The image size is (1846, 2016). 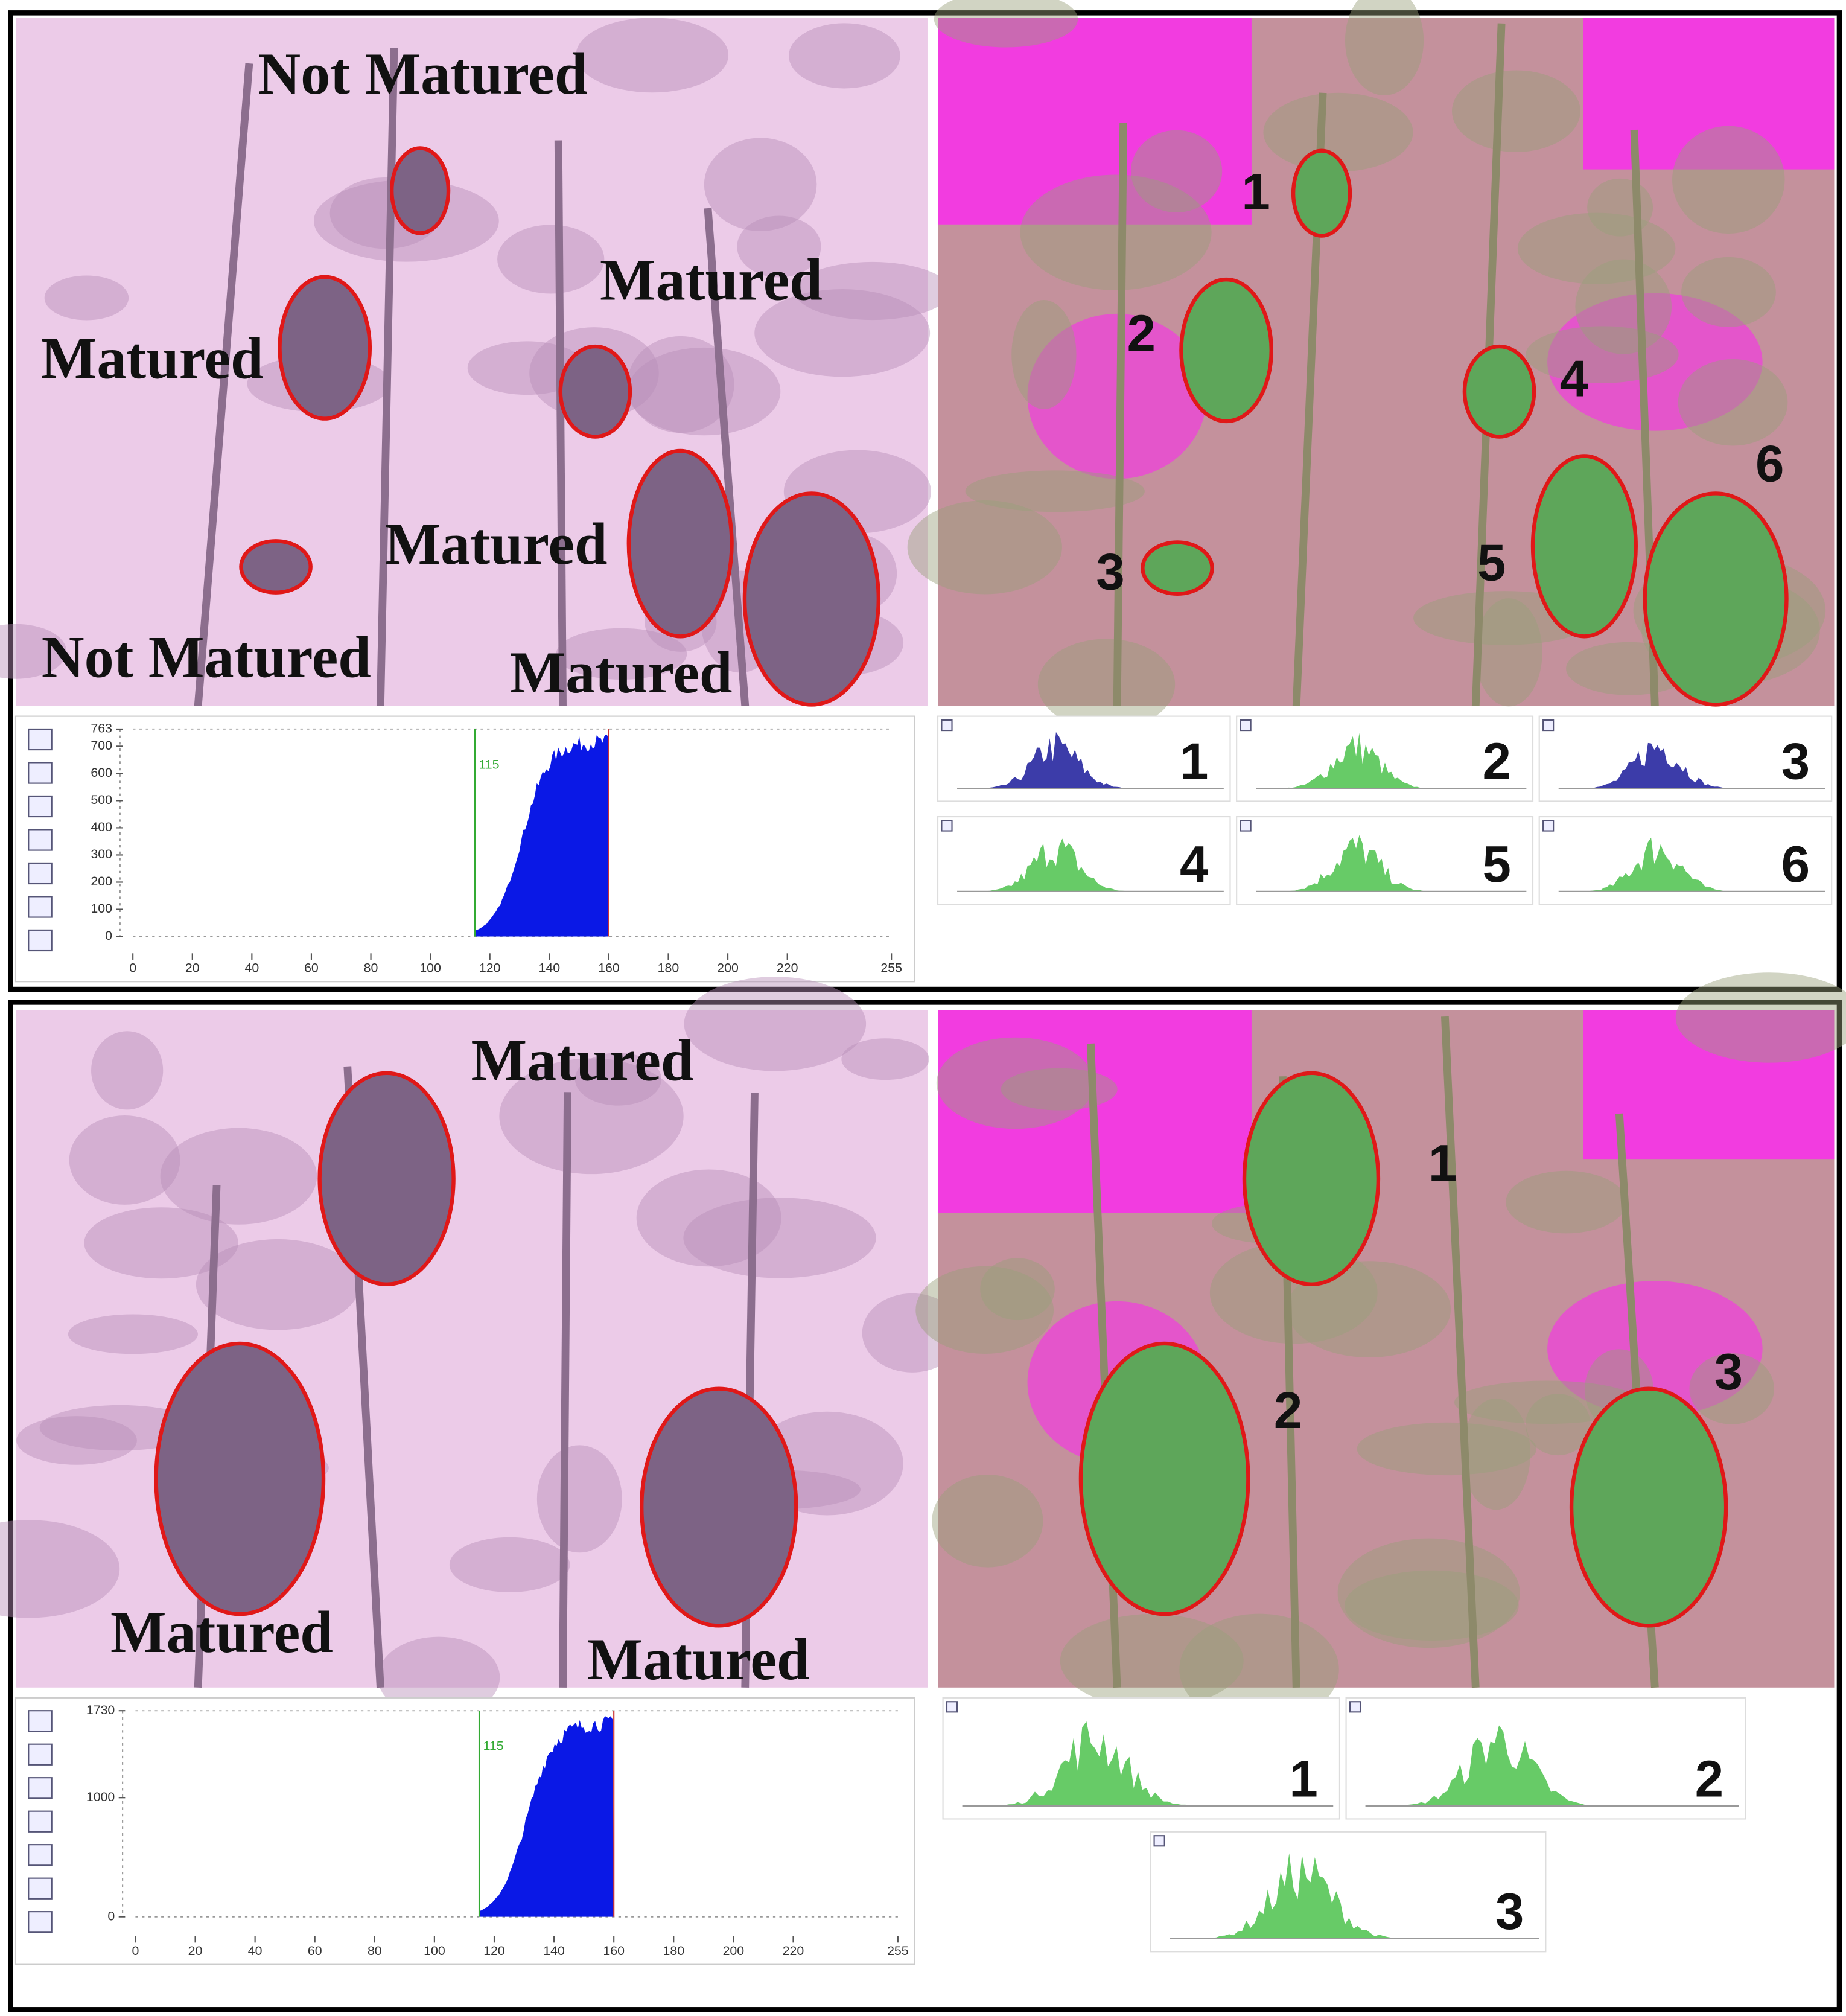 What do you see at coordinates (1509, 1912) in the screenshot?
I see `region-histogram-number: 3` at bounding box center [1509, 1912].